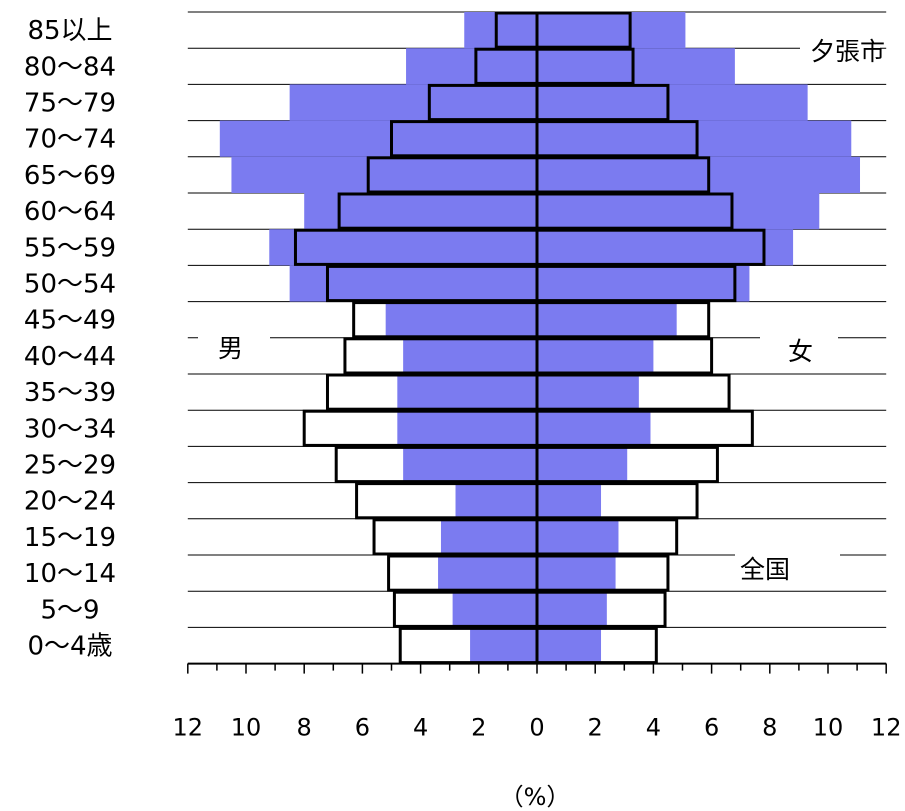 The image size is (905, 811). Describe the element at coordinates (69, 31) in the screenshot. I see `category-label: 85以上` at that location.